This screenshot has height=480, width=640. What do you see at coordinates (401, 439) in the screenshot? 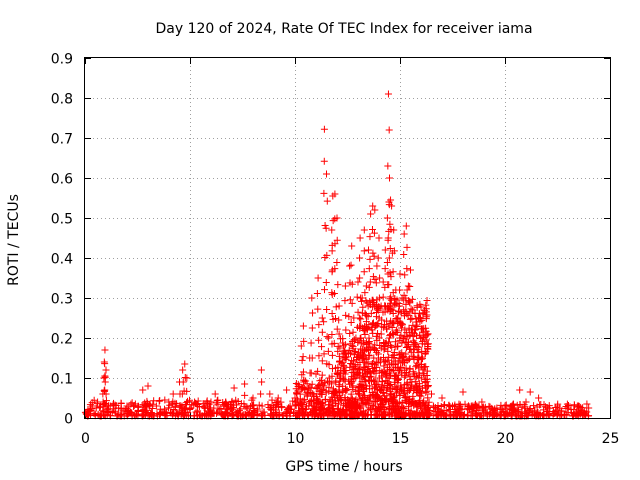
I see `x-tick-label: 15` at bounding box center [401, 439].